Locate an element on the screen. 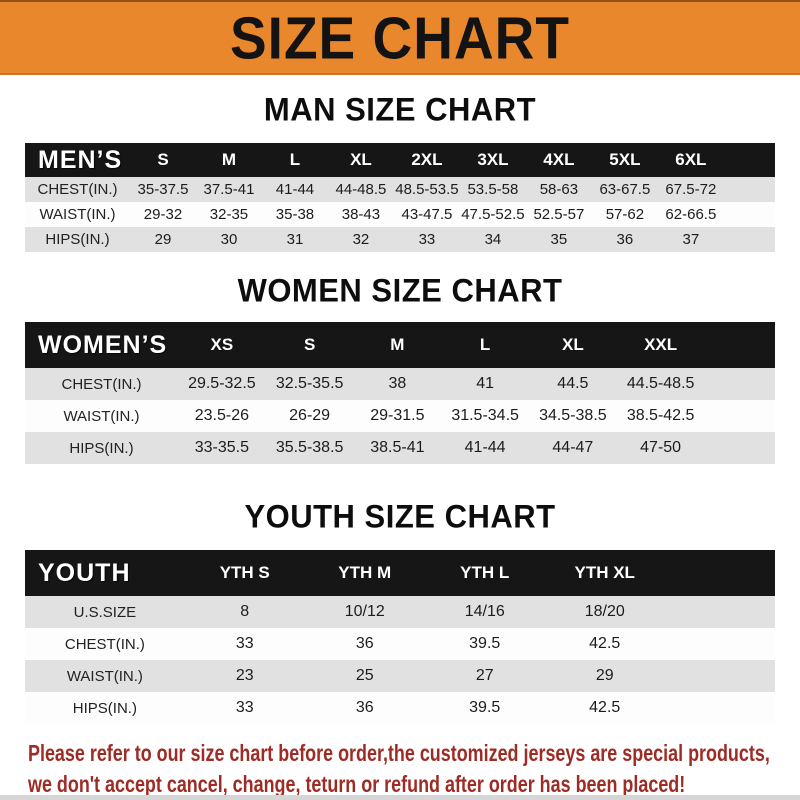  value-cell: 38-43 is located at coordinates (361, 214).